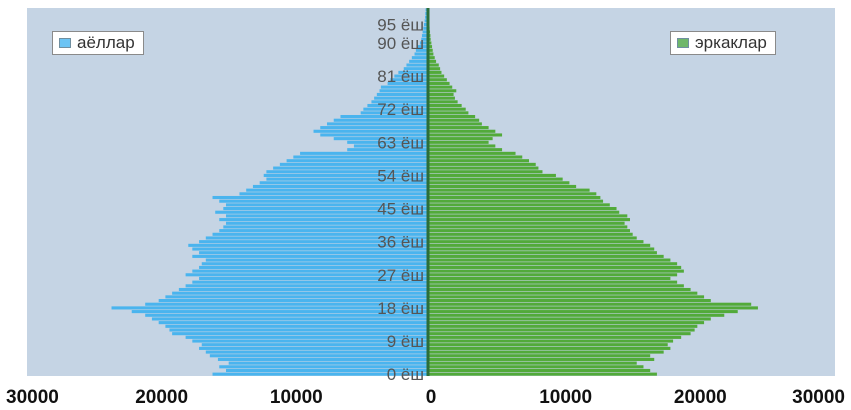  I want to click on legend-men: эркаклар, so click(723, 43).